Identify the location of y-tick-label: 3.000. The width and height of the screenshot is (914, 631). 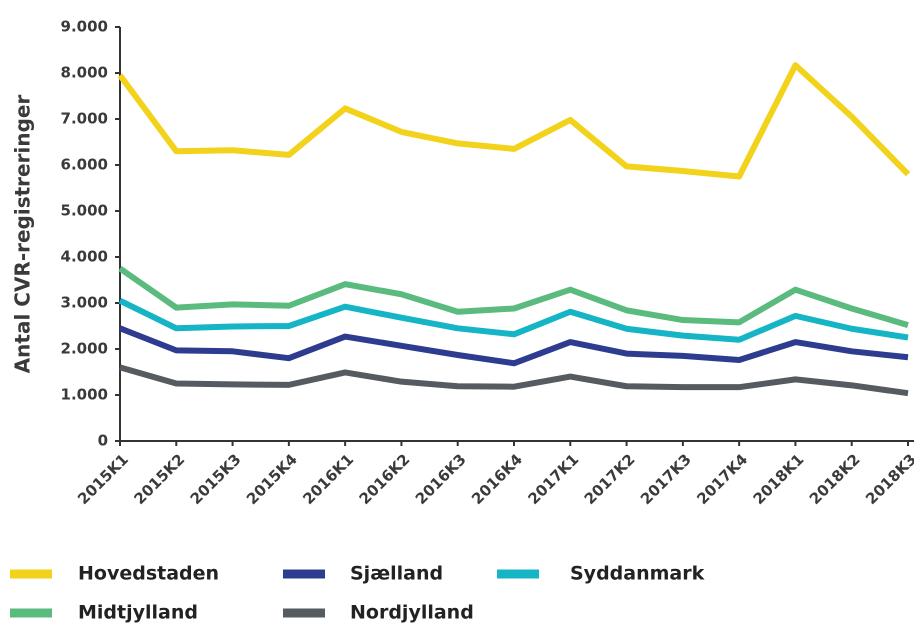
(84, 303).